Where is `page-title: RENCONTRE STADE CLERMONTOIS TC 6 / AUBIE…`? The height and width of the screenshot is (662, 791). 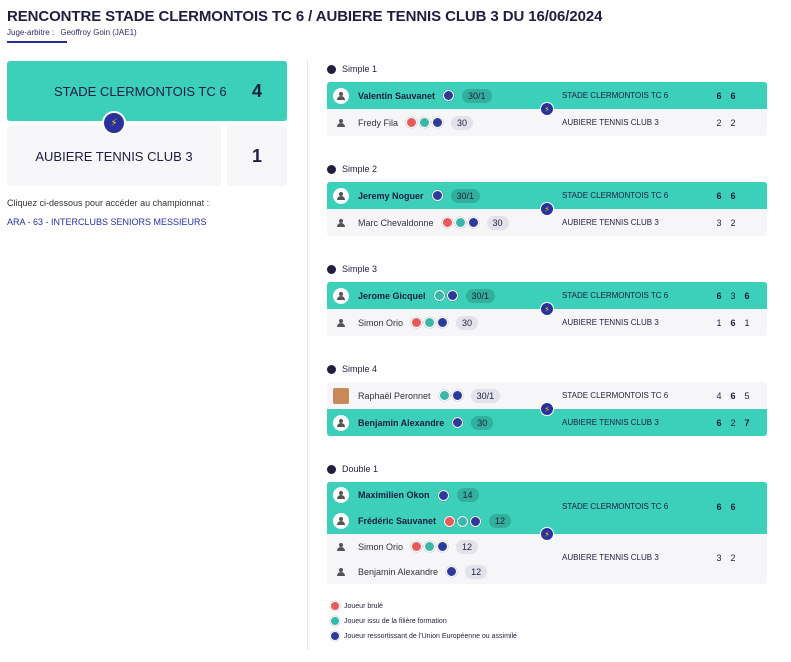
page-title: RENCONTRE STADE CLERMONTOIS TC 6 / AUBIE… is located at coordinates (305, 16).